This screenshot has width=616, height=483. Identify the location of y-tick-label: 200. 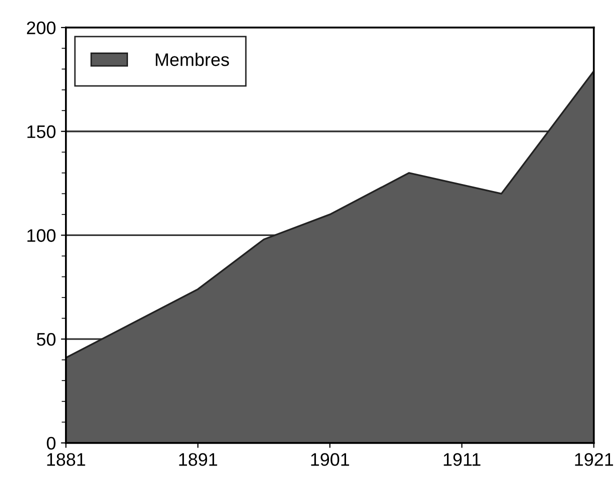
(41, 27).